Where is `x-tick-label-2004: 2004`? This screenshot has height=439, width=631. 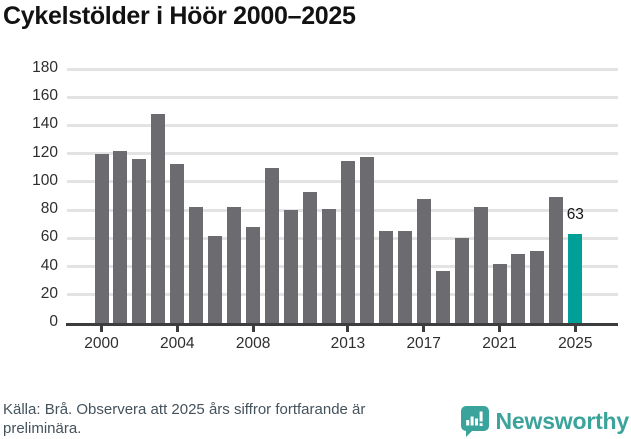
x-tick-label-2004: 2004 is located at coordinates (177, 343).